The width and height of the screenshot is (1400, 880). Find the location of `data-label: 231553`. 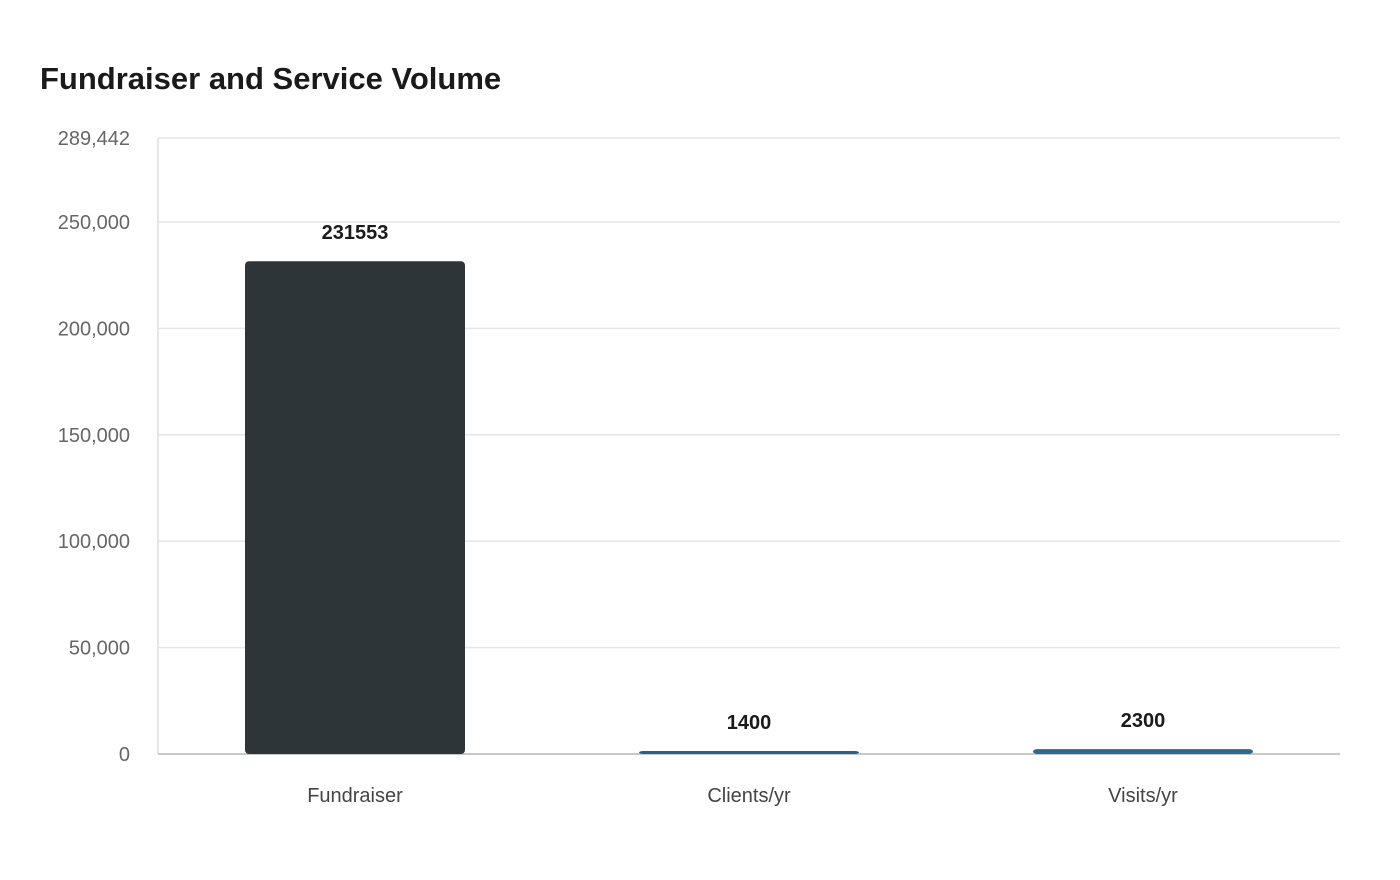

data-label: 231553 is located at coordinates (355, 233).